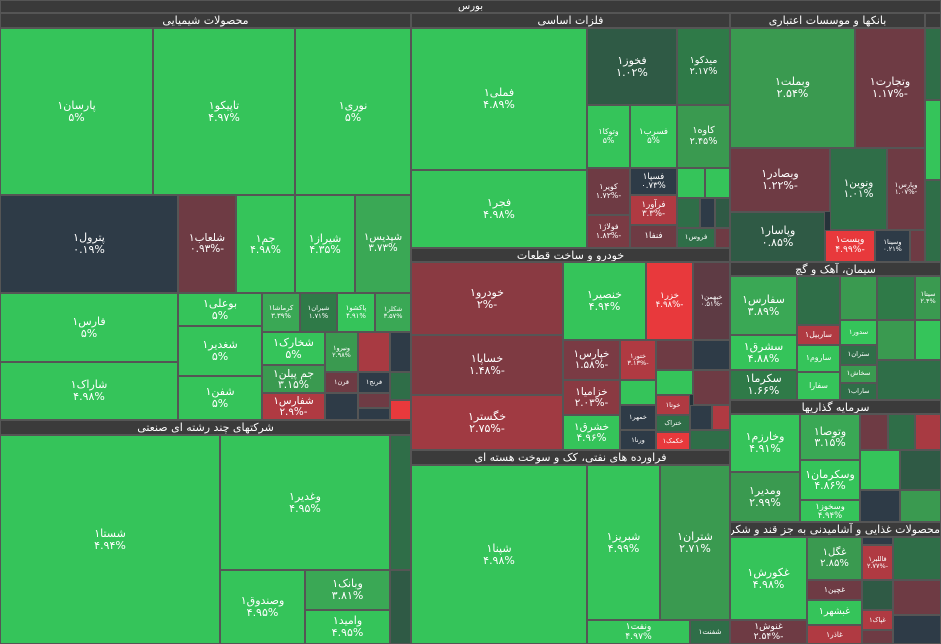 The image size is (941, 644). What do you see at coordinates (858, 355) in the screenshot?
I see `stock-tile: ستران۱` at bounding box center [858, 355].